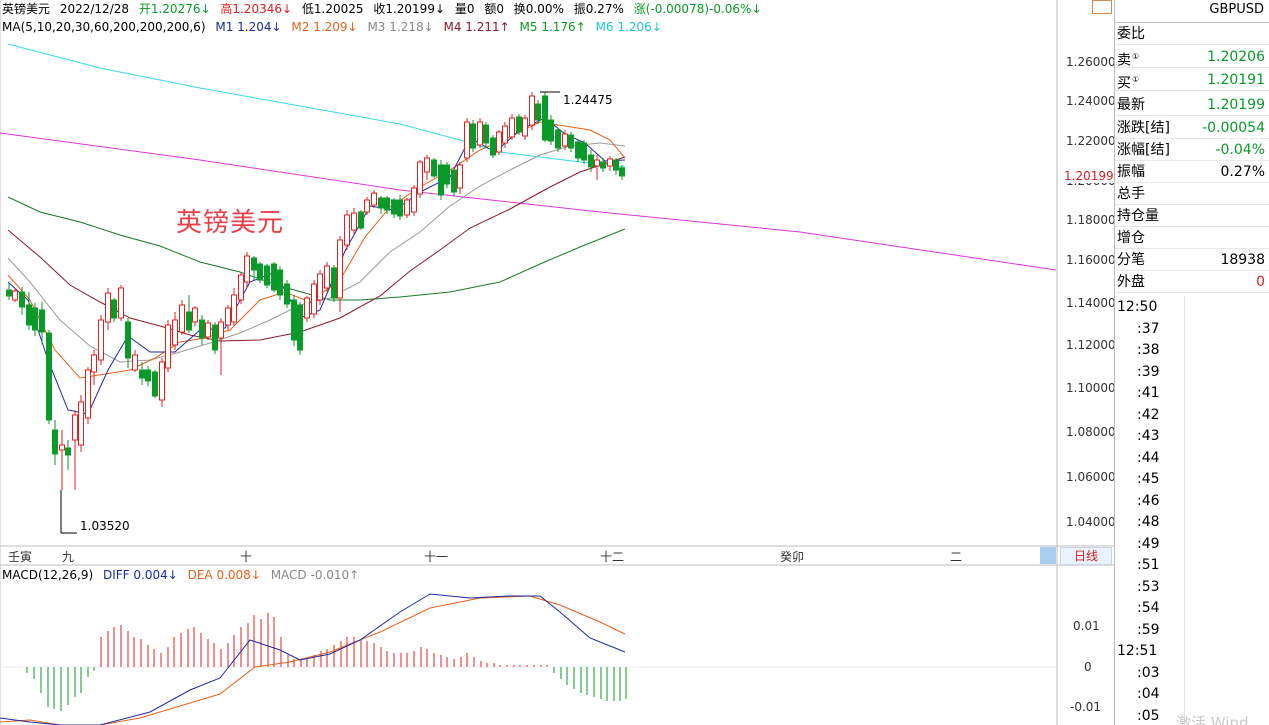 This screenshot has height=725, width=1269. What do you see at coordinates (1242, 172) in the screenshot?
I see `quote-value: 0.27%` at bounding box center [1242, 172].